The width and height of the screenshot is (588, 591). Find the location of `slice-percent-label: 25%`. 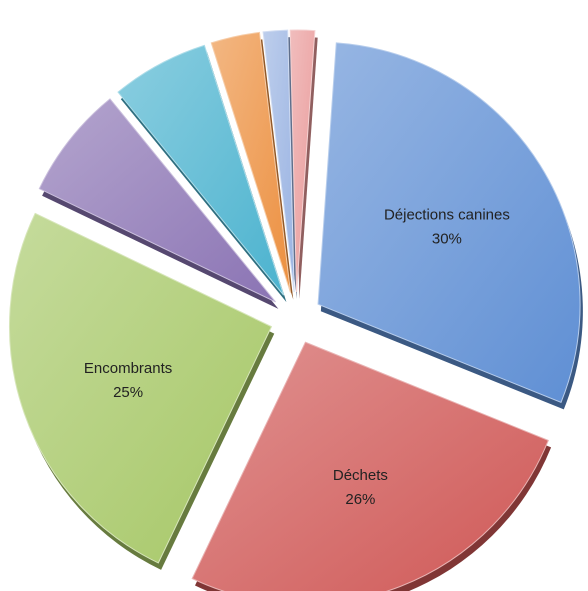

slice-percent-label: 25% is located at coordinates (128, 392).